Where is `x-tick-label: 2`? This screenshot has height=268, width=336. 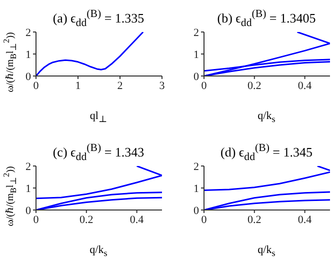
x-tick-label: 2 is located at coordinates (120, 86).